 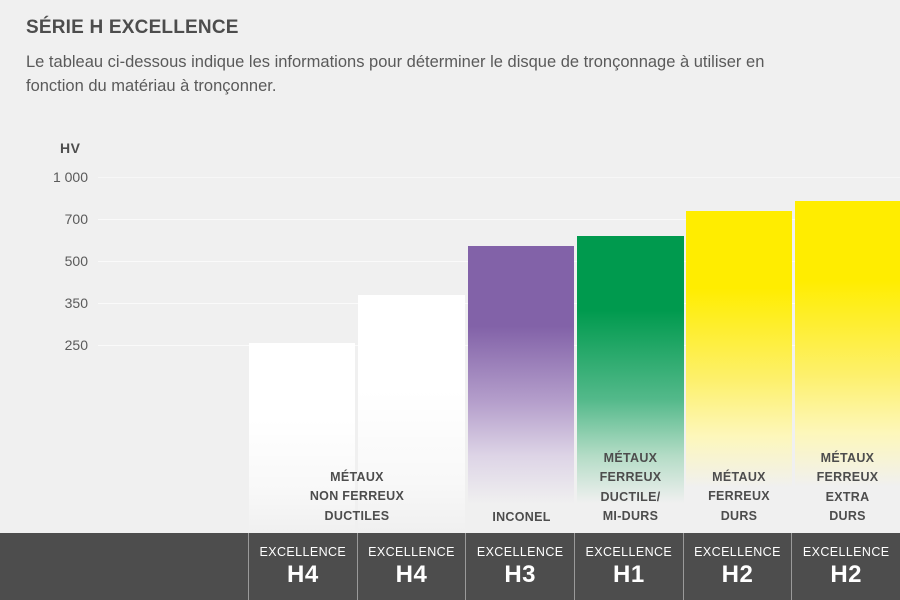 I want to click on grade-cell-4: EXCELLENCE H1, so click(x=628, y=566).